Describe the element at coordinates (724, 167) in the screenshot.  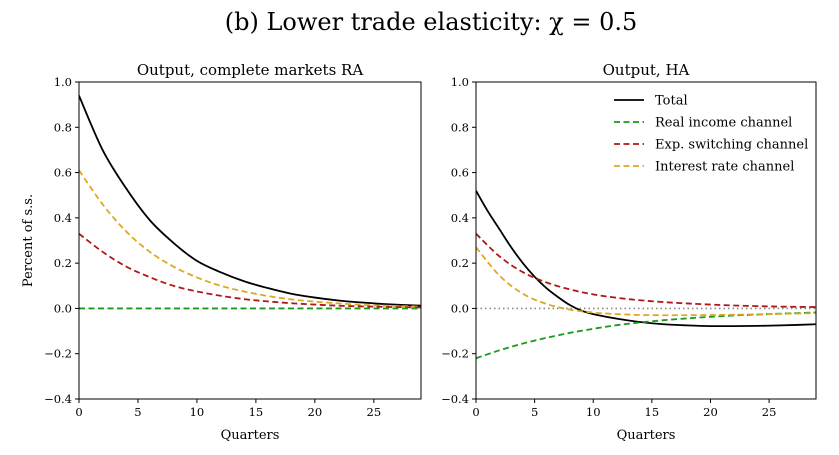
I see `legend-label-interest-rate-channel: Interest rate channel` at that location.